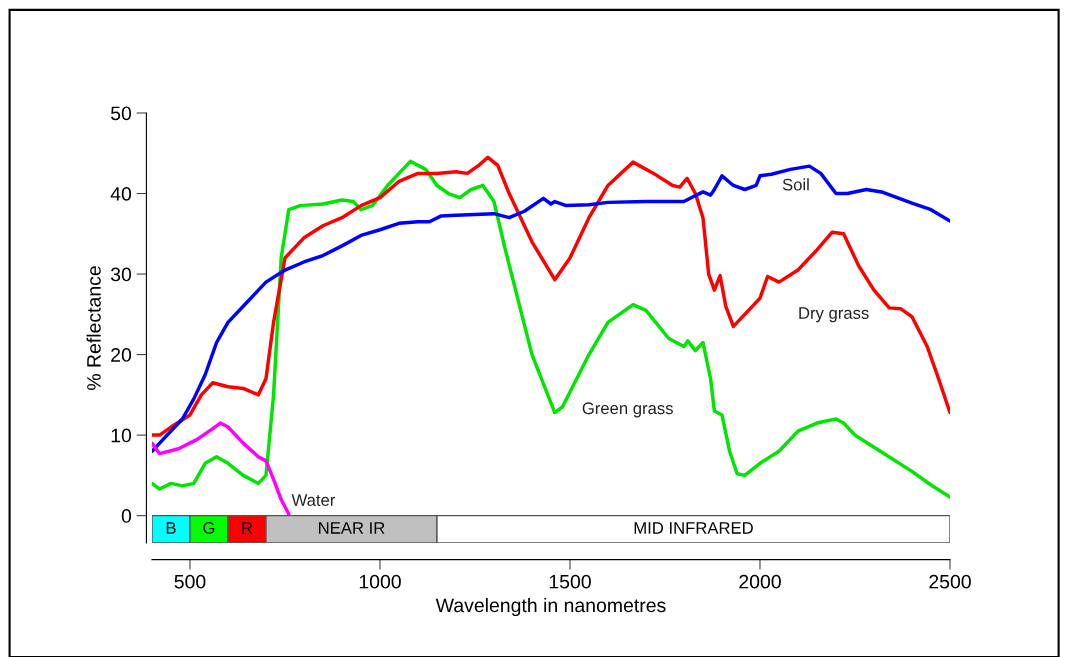  I want to click on x-axis-title: Wavelength in nanometres, so click(550, 607).